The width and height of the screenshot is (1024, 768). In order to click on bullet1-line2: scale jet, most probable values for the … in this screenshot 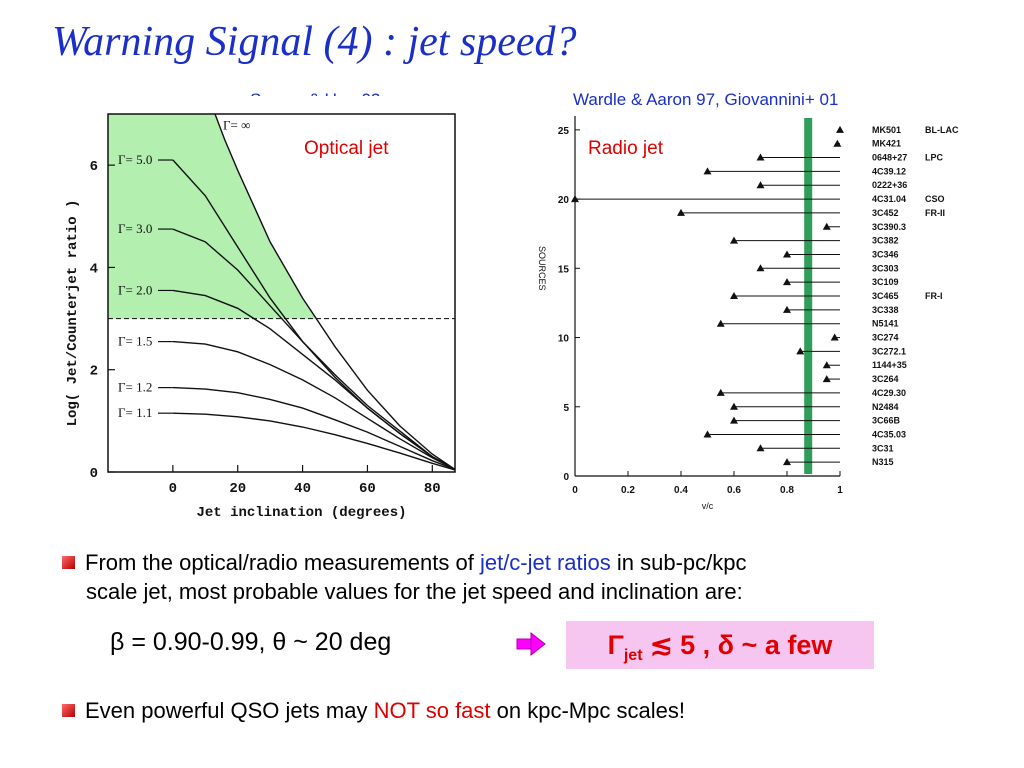, I will do `click(414, 591)`.